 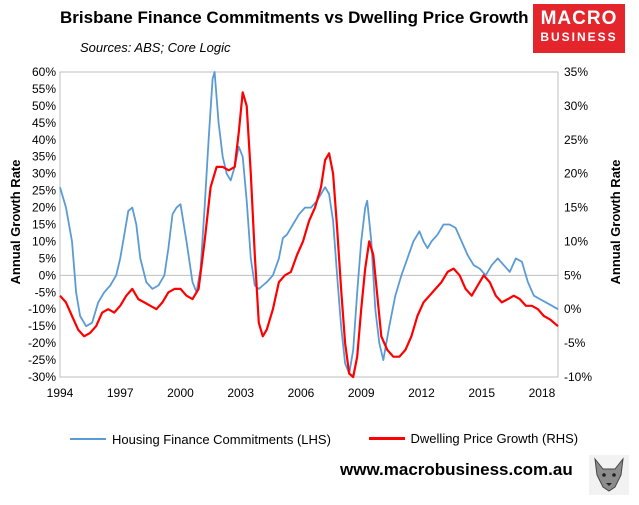 I want to click on y-right-tick-label: 25%, so click(x=576, y=140).